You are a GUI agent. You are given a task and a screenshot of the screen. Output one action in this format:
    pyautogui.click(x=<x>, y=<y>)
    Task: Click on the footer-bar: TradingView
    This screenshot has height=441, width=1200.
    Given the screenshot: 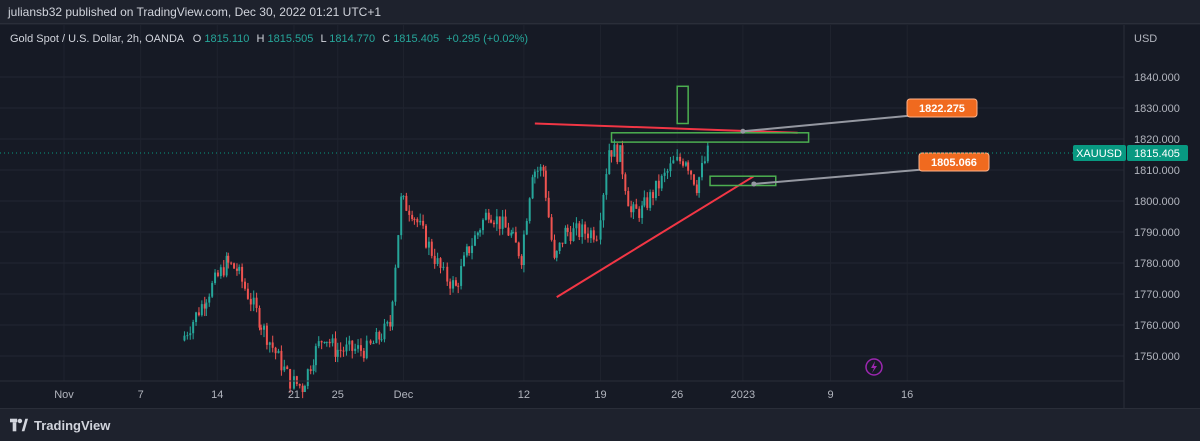 What is the action you would take?
    pyautogui.click(x=600, y=424)
    